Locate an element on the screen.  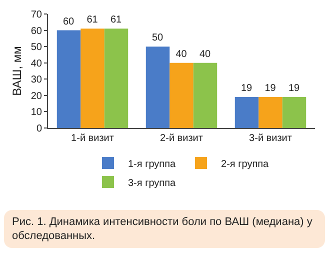
y-tick-label: 20 is located at coordinates (36, 96).